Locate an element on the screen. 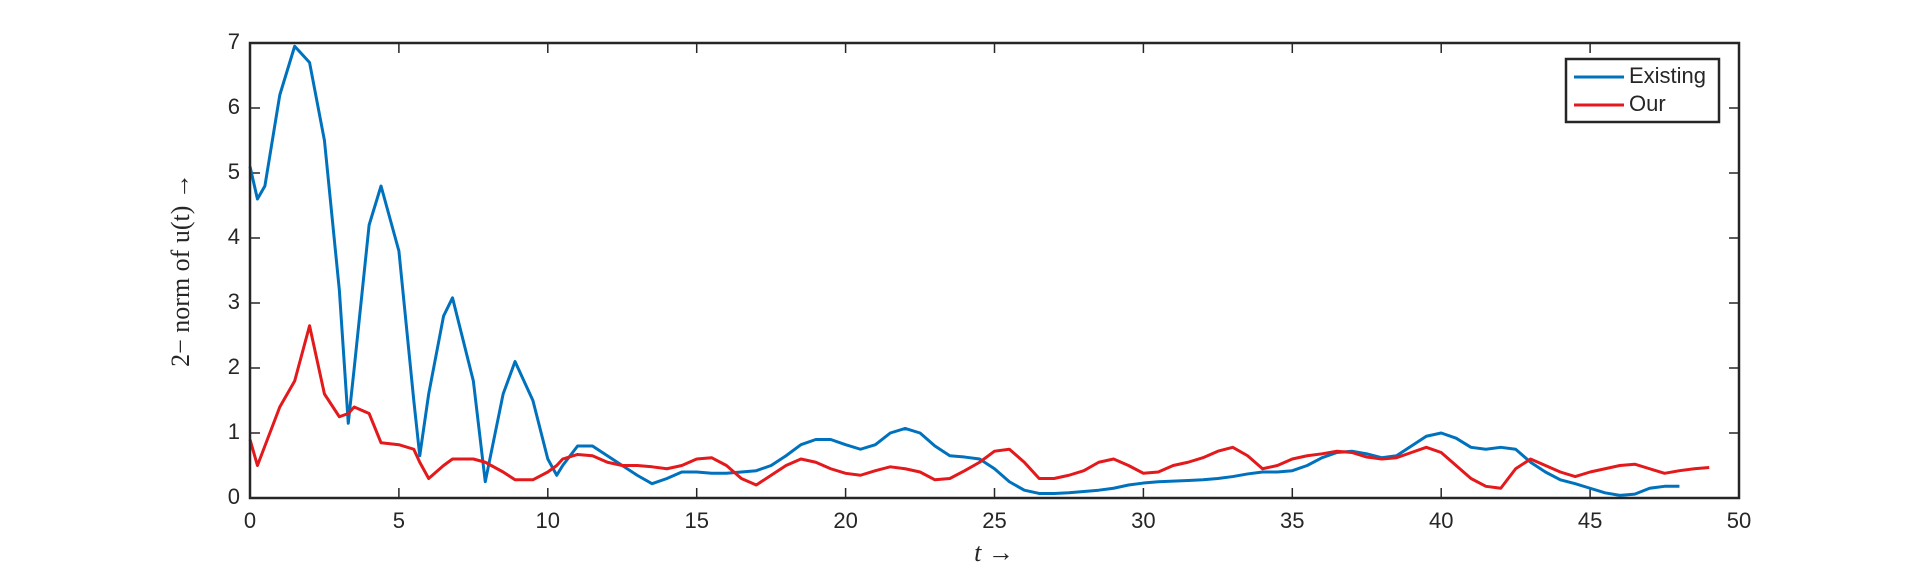  y-tick-label: 2 is located at coordinates (234, 366).